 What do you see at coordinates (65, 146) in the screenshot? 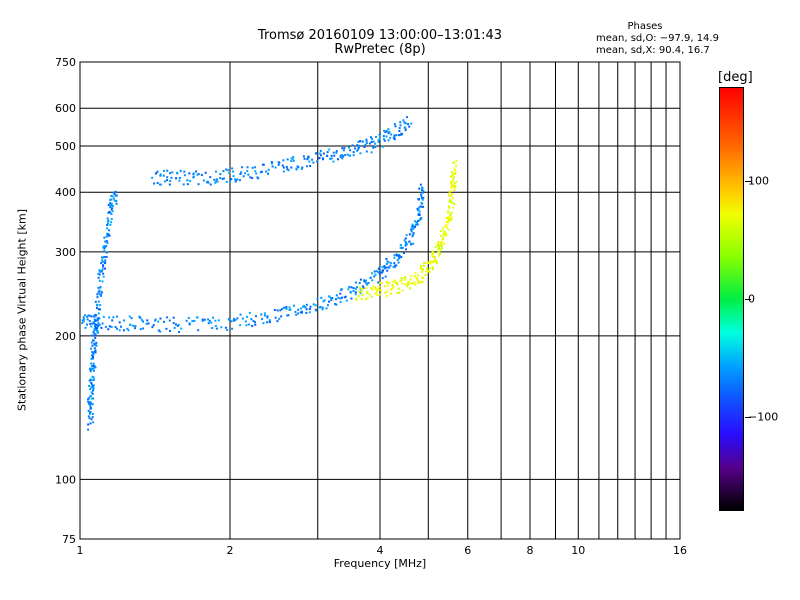
I see `y-tick-label: 500` at bounding box center [65, 146].